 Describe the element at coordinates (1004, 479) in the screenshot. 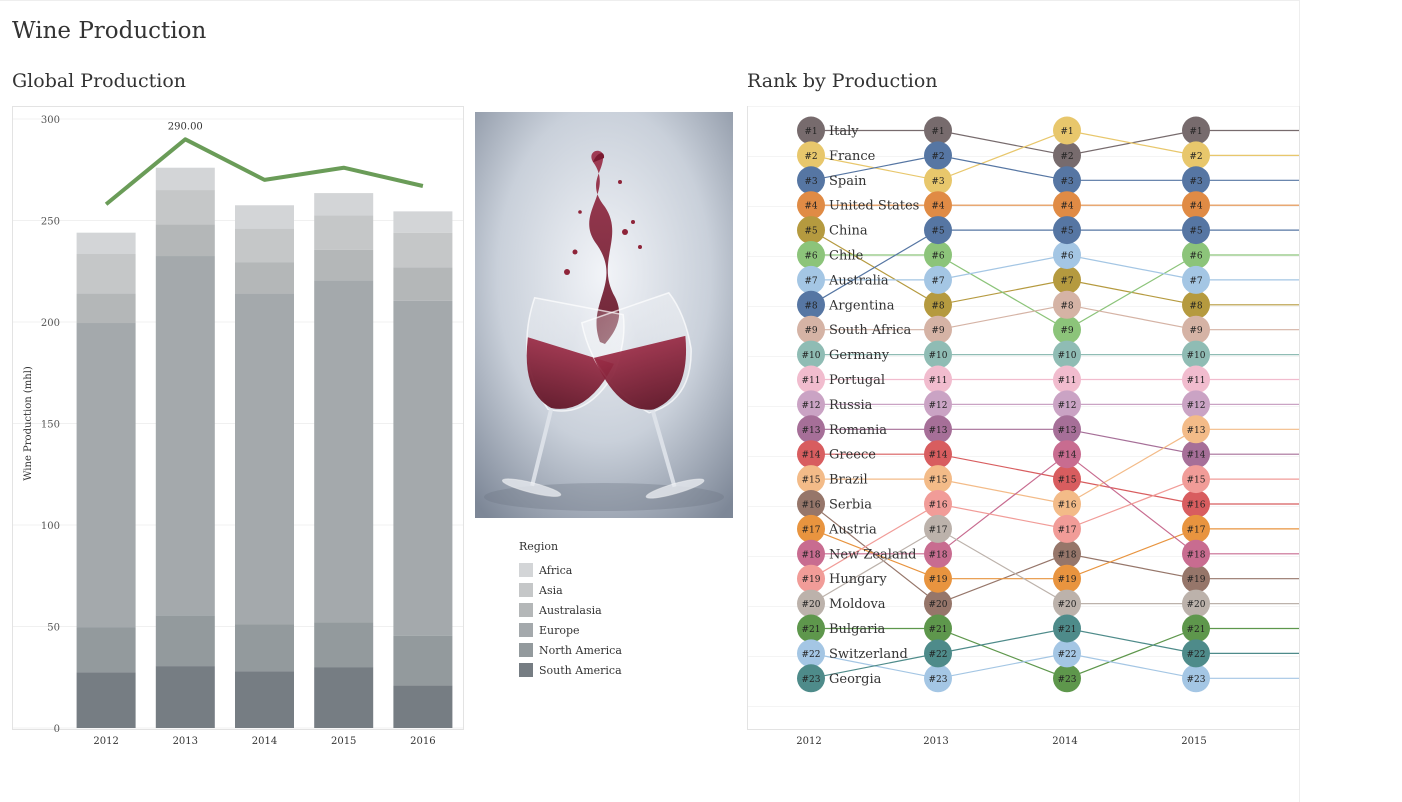

I see `rank-line-greece` at that location.